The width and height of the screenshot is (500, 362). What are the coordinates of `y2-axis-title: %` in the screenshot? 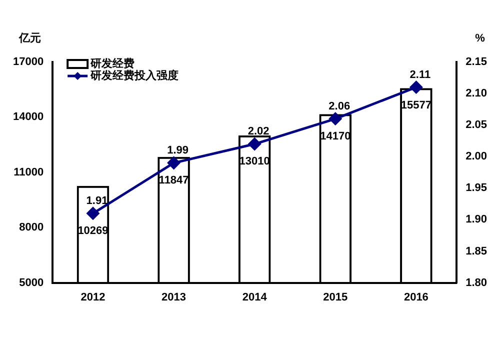 It's located at (480, 38).